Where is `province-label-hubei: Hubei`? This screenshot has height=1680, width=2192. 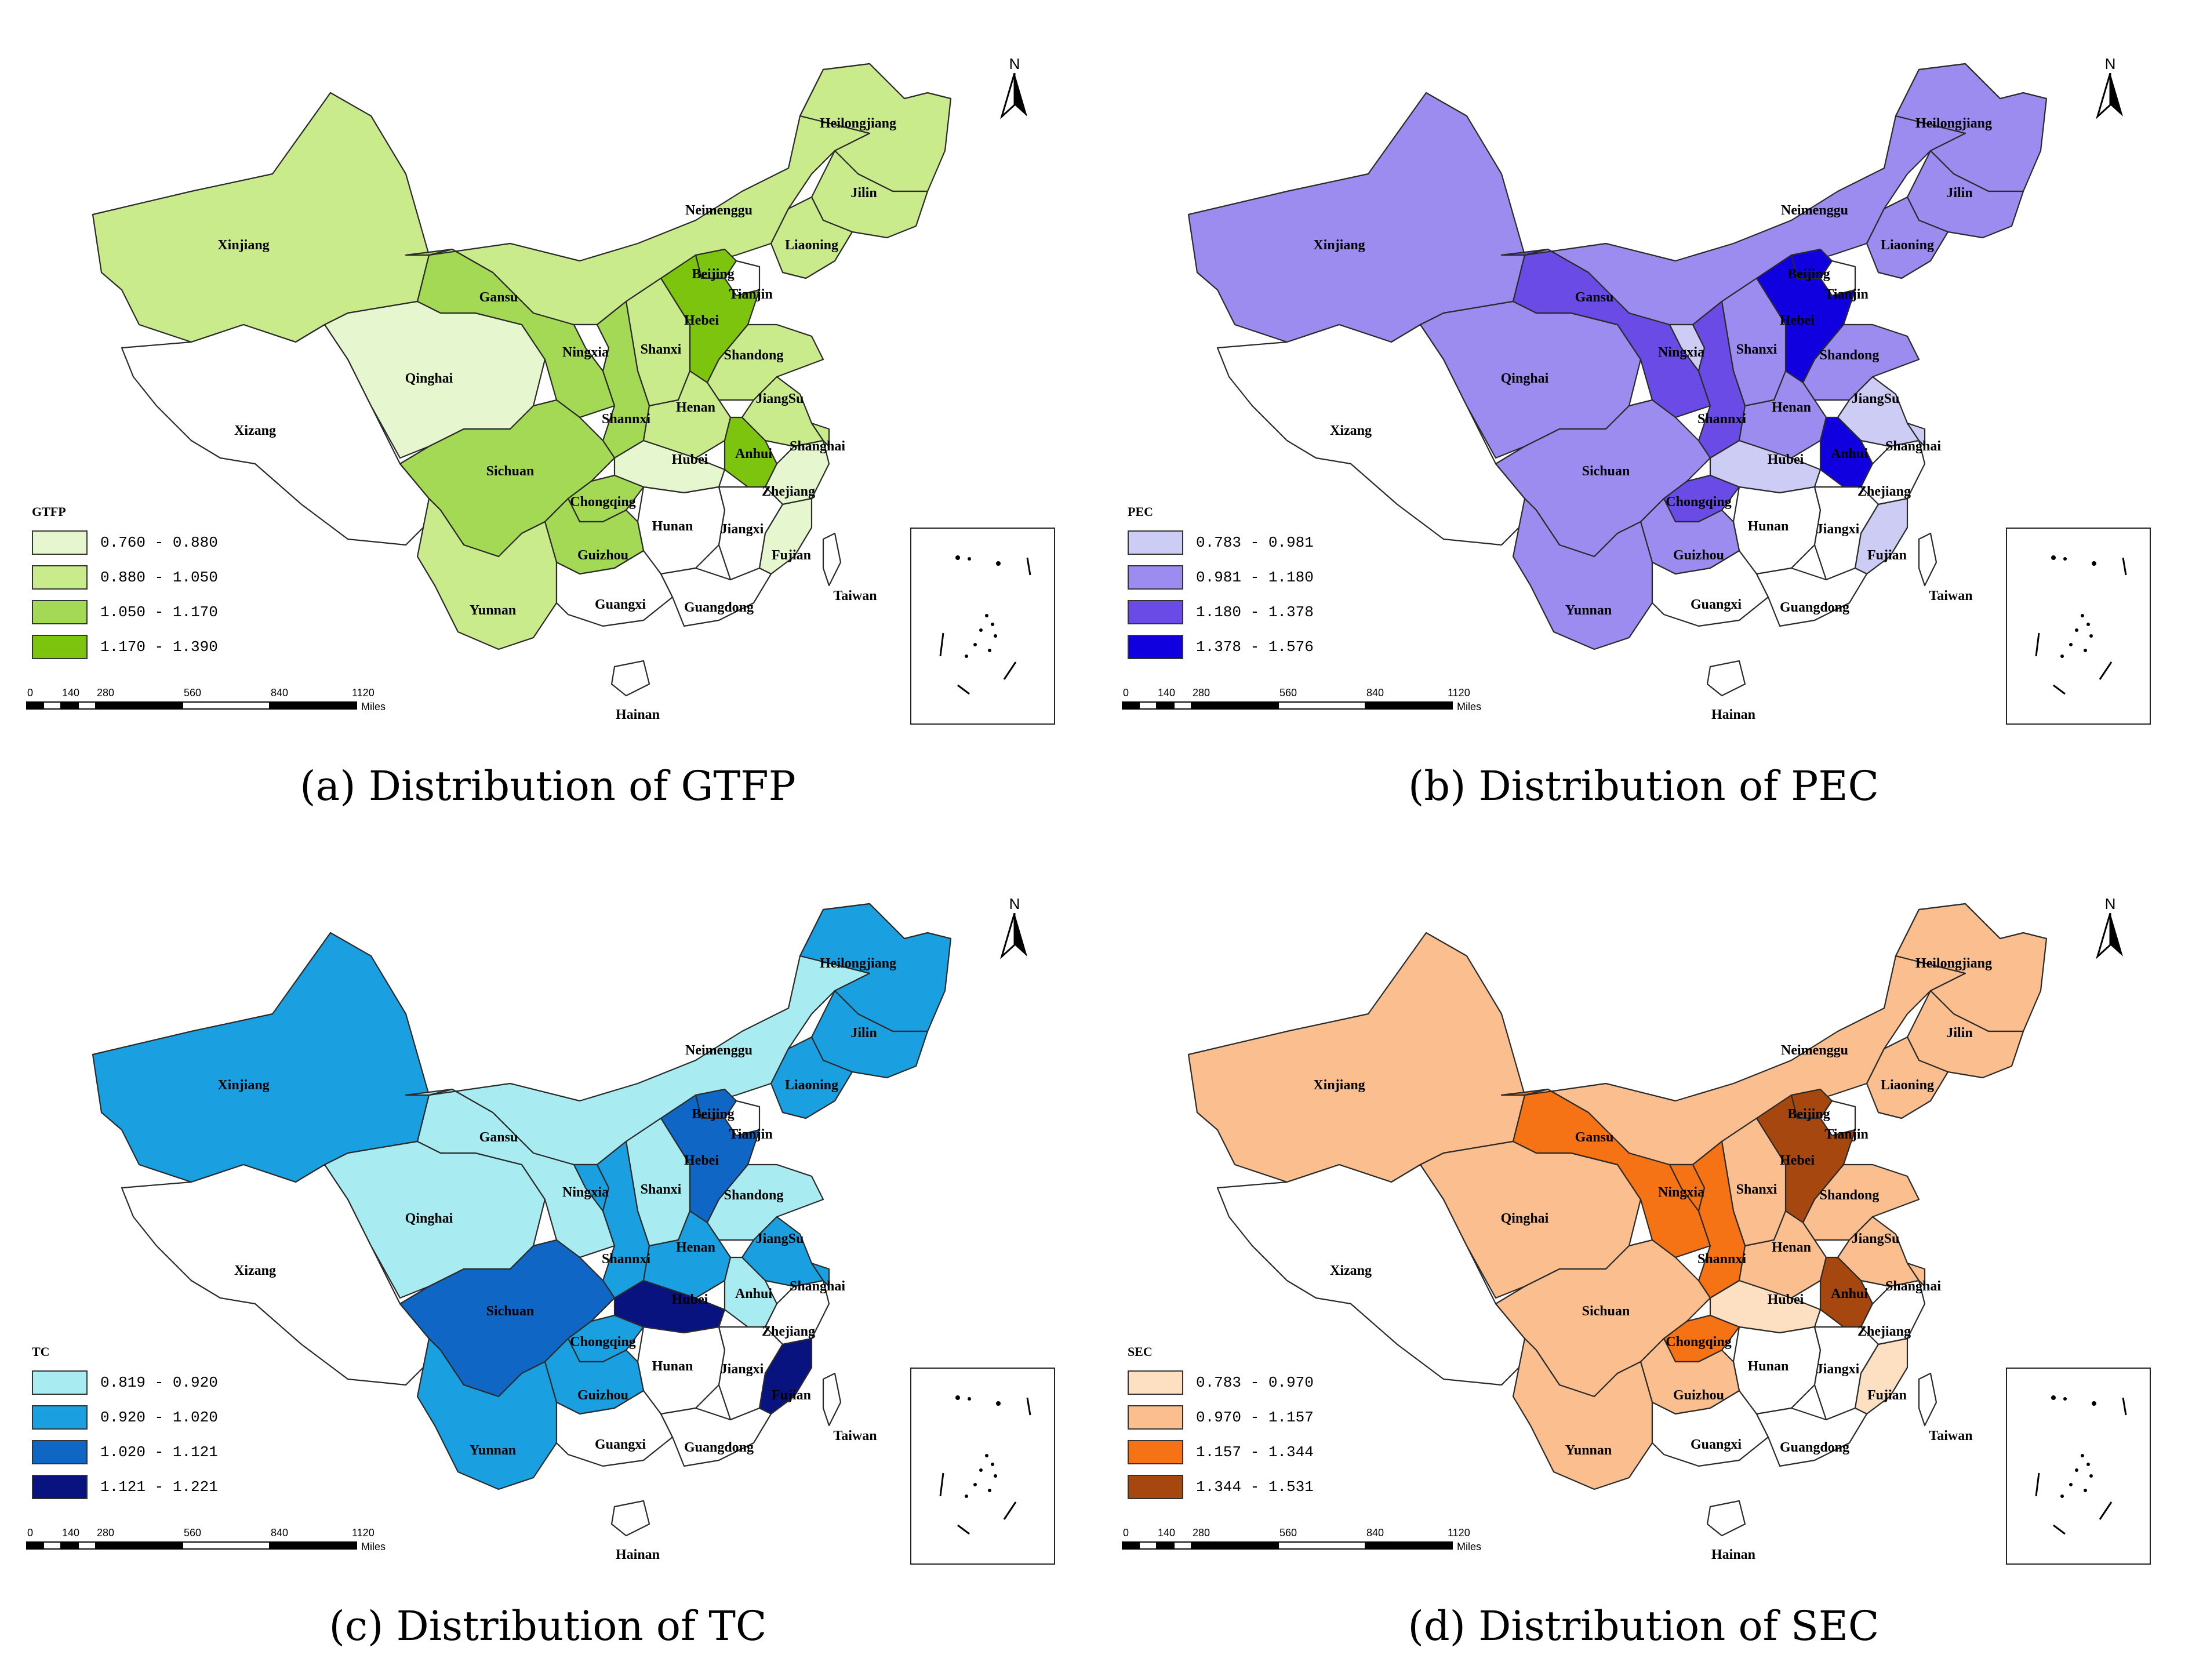 province-label-hubei: Hubei is located at coordinates (1786, 1300).